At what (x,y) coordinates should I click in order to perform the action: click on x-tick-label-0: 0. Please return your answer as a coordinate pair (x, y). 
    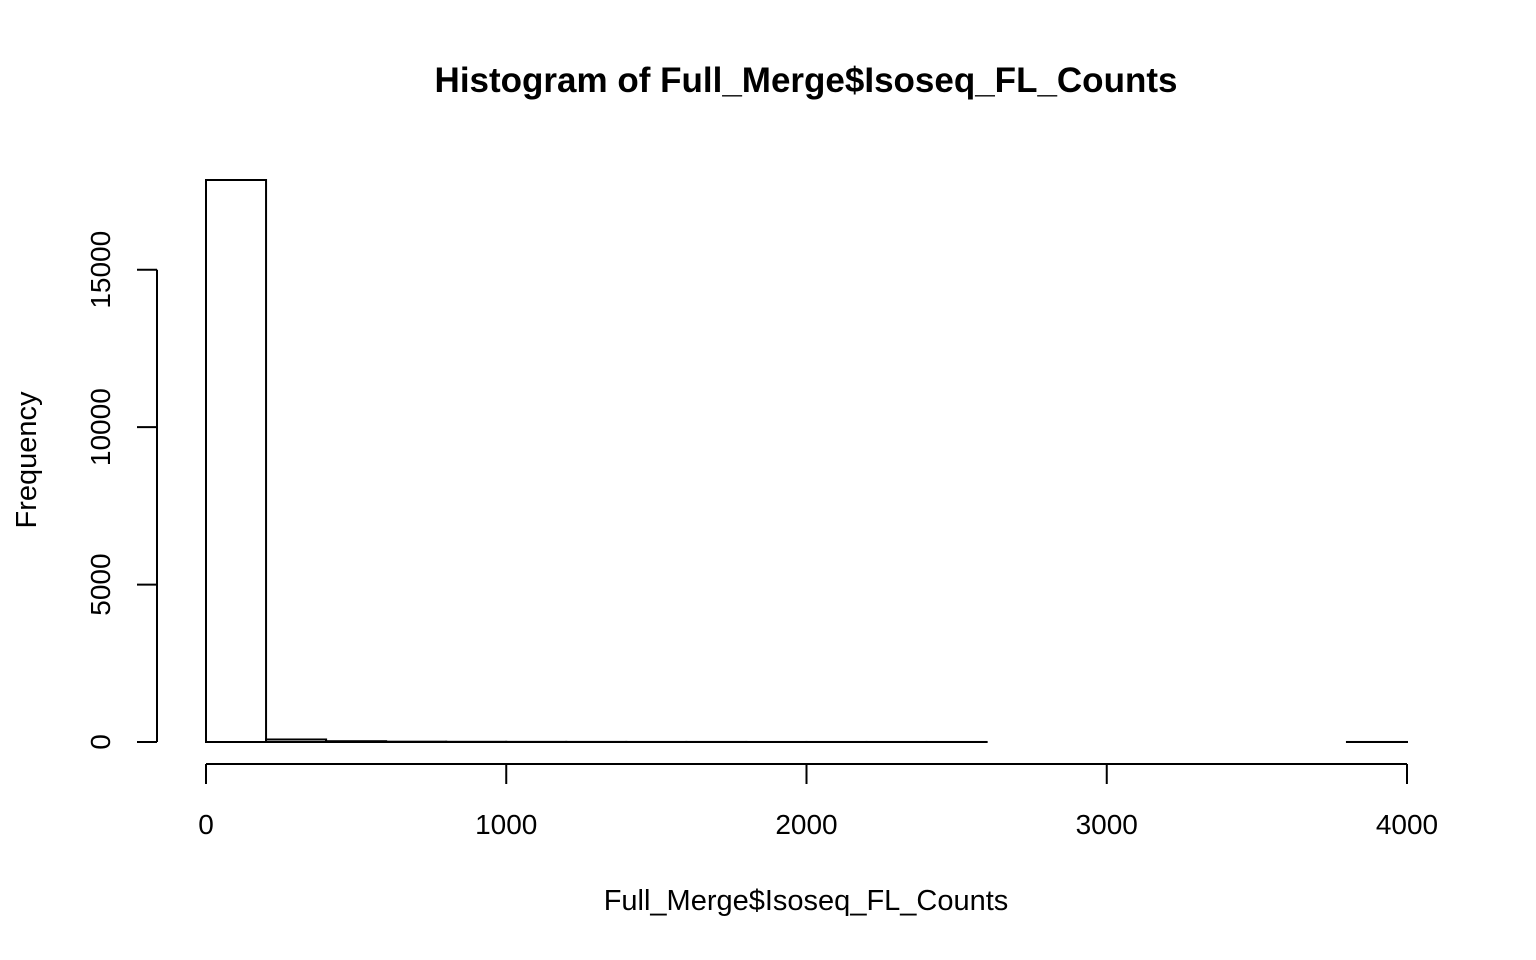
    Looking at the image, I should click on (206, 824).